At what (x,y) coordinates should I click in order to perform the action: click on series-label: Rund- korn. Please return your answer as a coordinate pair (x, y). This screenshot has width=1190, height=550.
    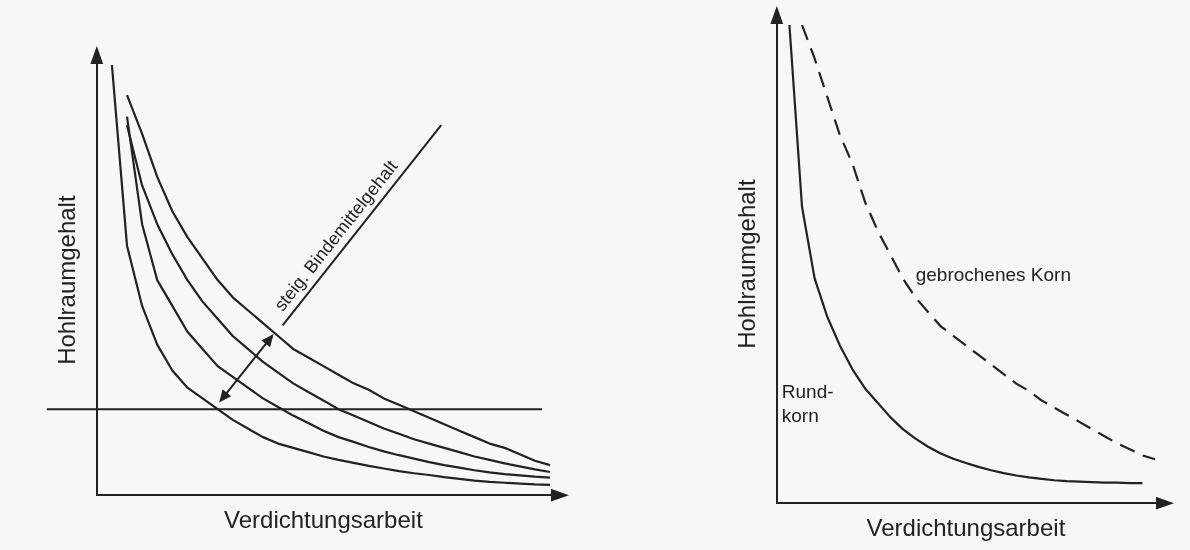
    Looking at the image, I should click on (807, 403).